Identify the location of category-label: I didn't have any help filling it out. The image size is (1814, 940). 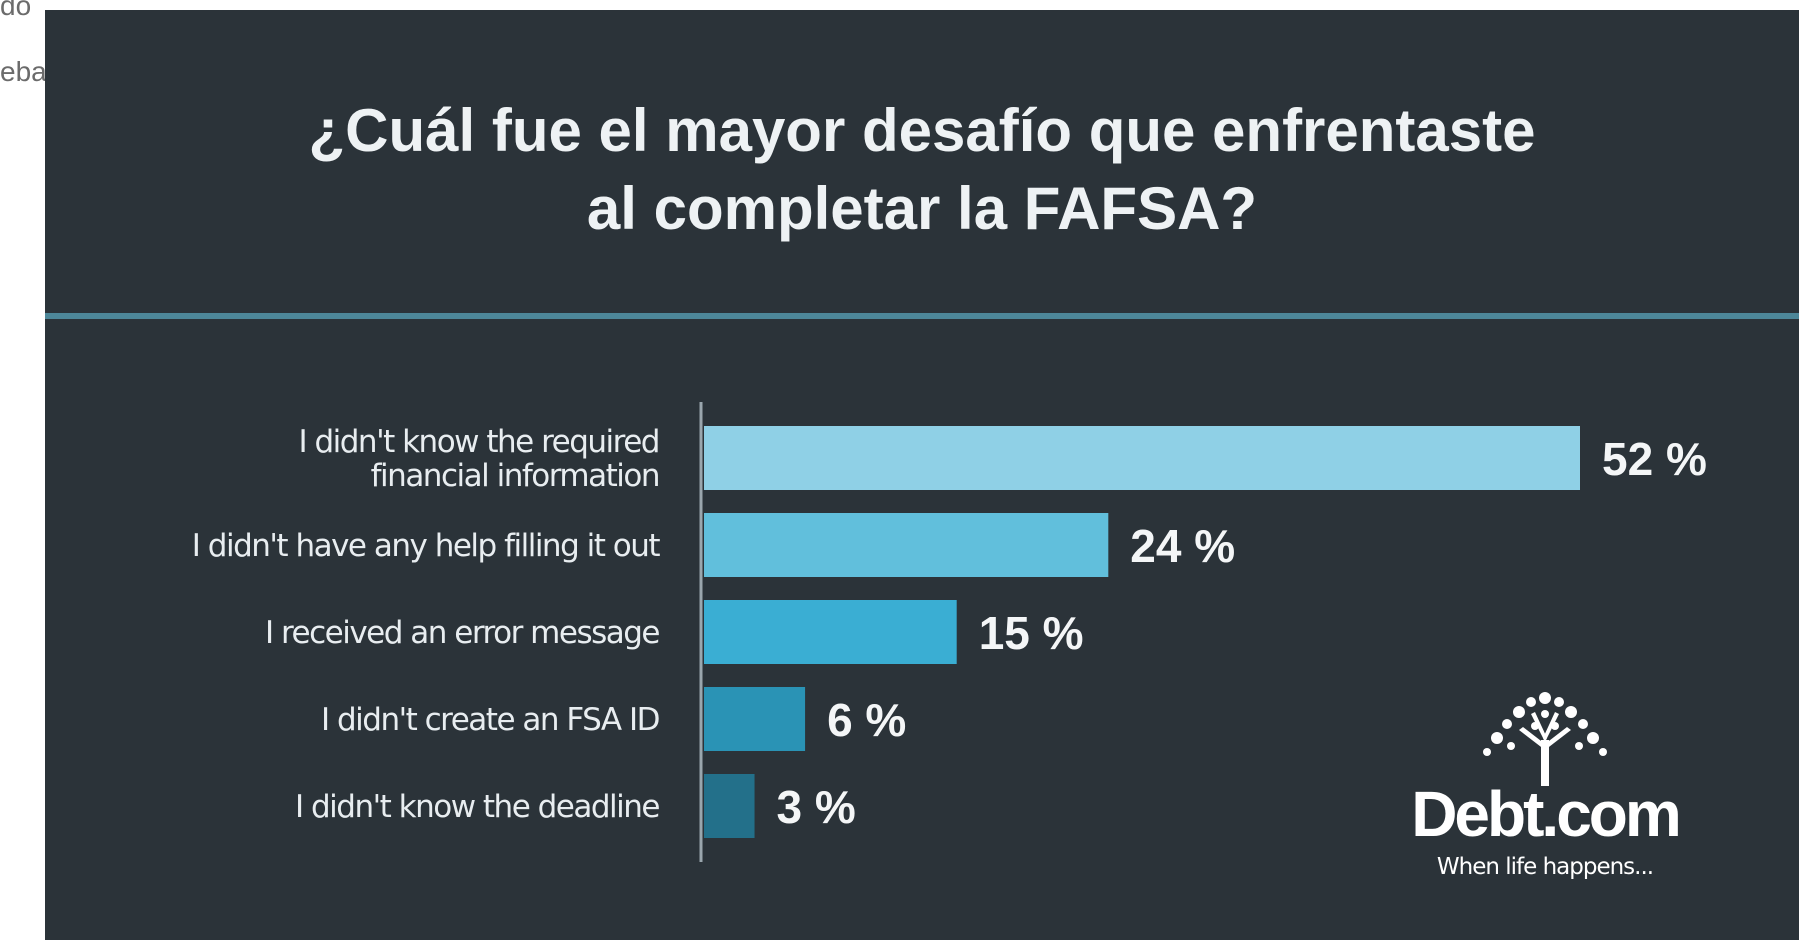
(426, 546).